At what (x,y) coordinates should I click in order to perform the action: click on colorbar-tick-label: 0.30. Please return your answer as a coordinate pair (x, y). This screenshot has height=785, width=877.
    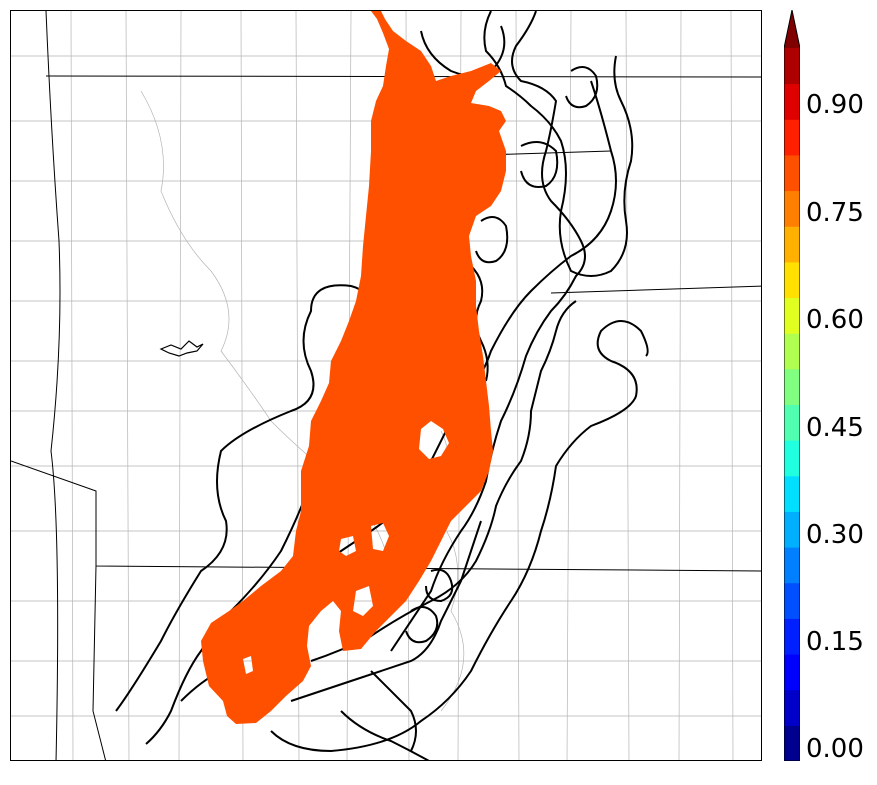
    Looking at the image, I should click on (835, 535).